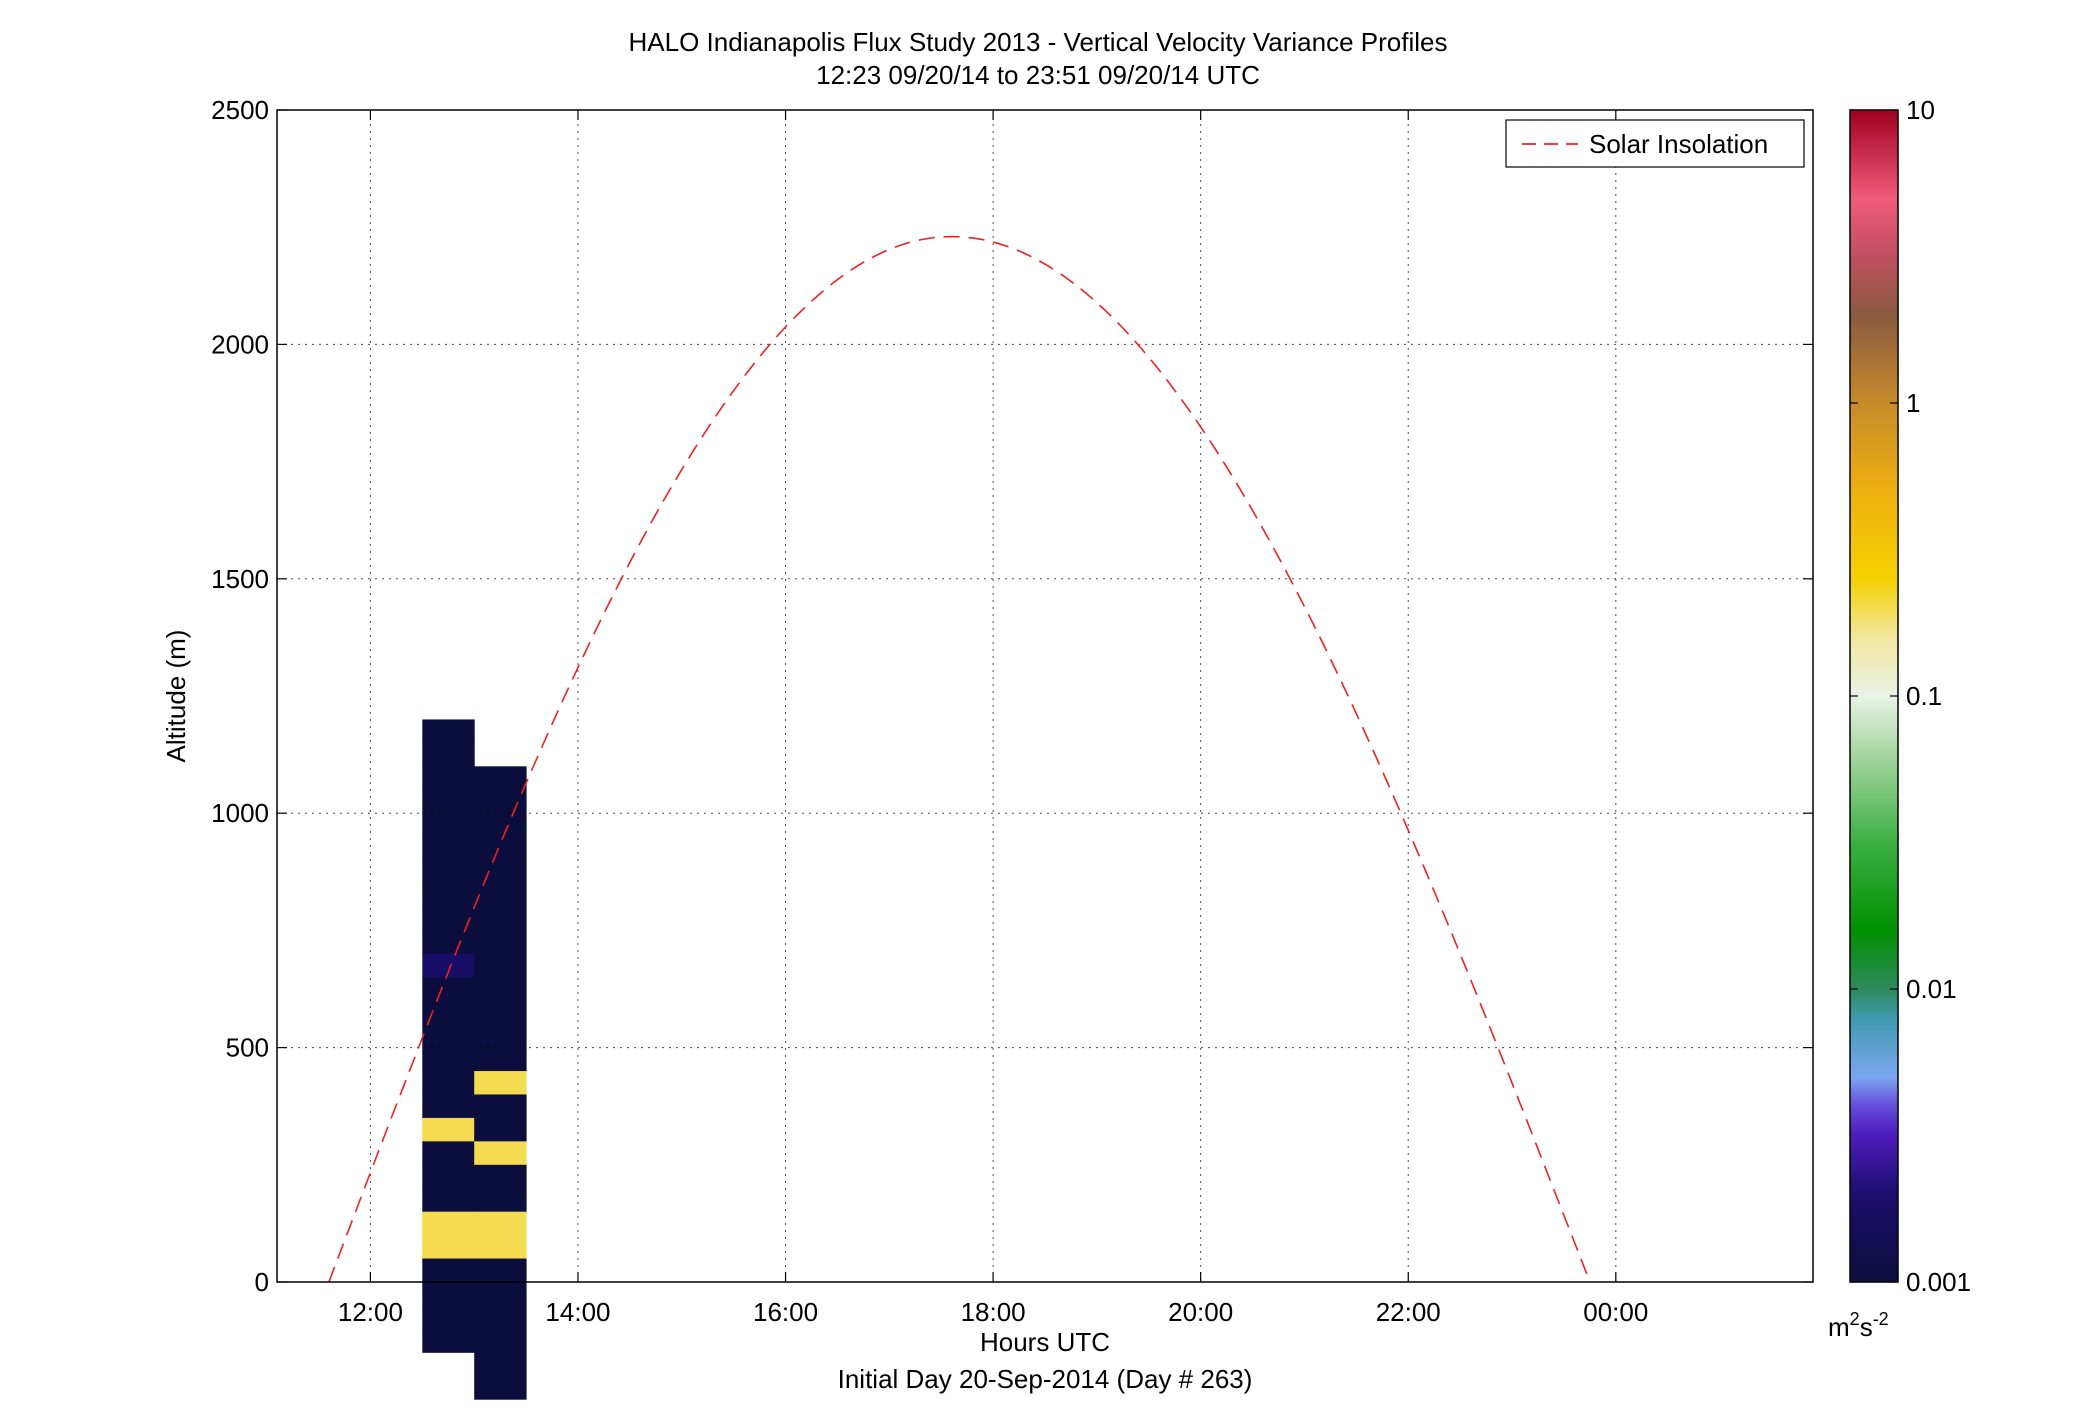 The image size is (2098, 1425). I want to click on legend: Solar Insolation, so click(1655, 143).